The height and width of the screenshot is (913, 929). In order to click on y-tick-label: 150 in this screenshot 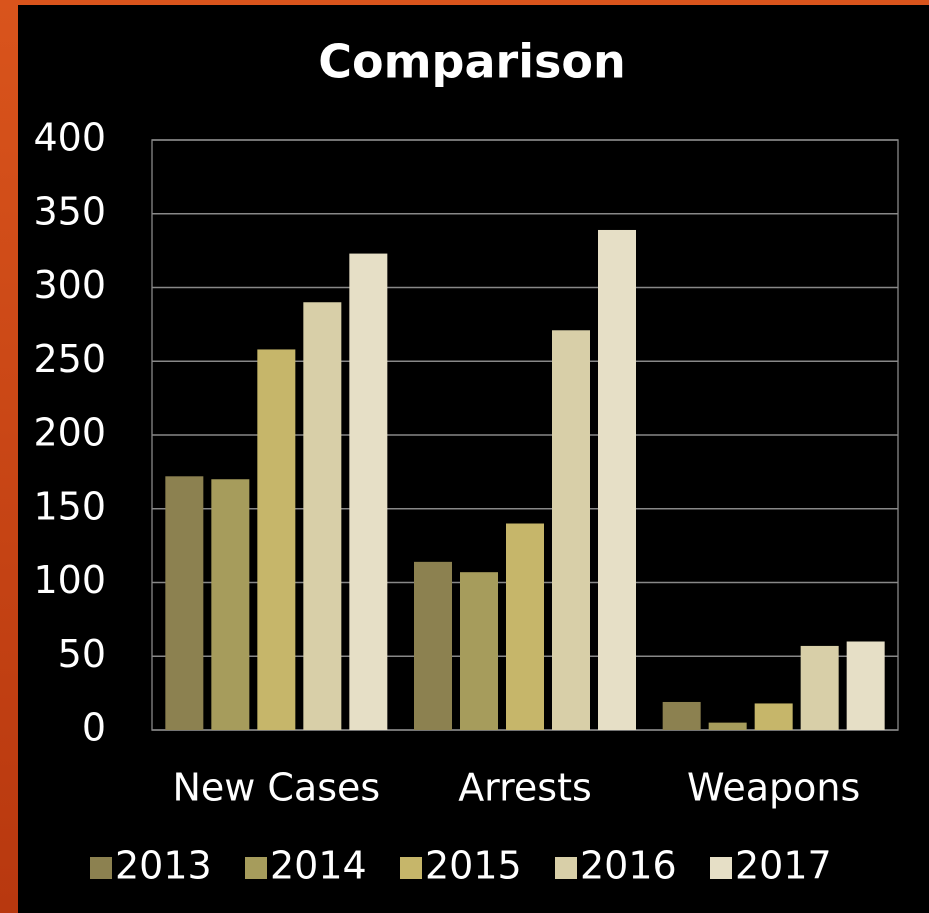, I will do `click(69, 506)`.